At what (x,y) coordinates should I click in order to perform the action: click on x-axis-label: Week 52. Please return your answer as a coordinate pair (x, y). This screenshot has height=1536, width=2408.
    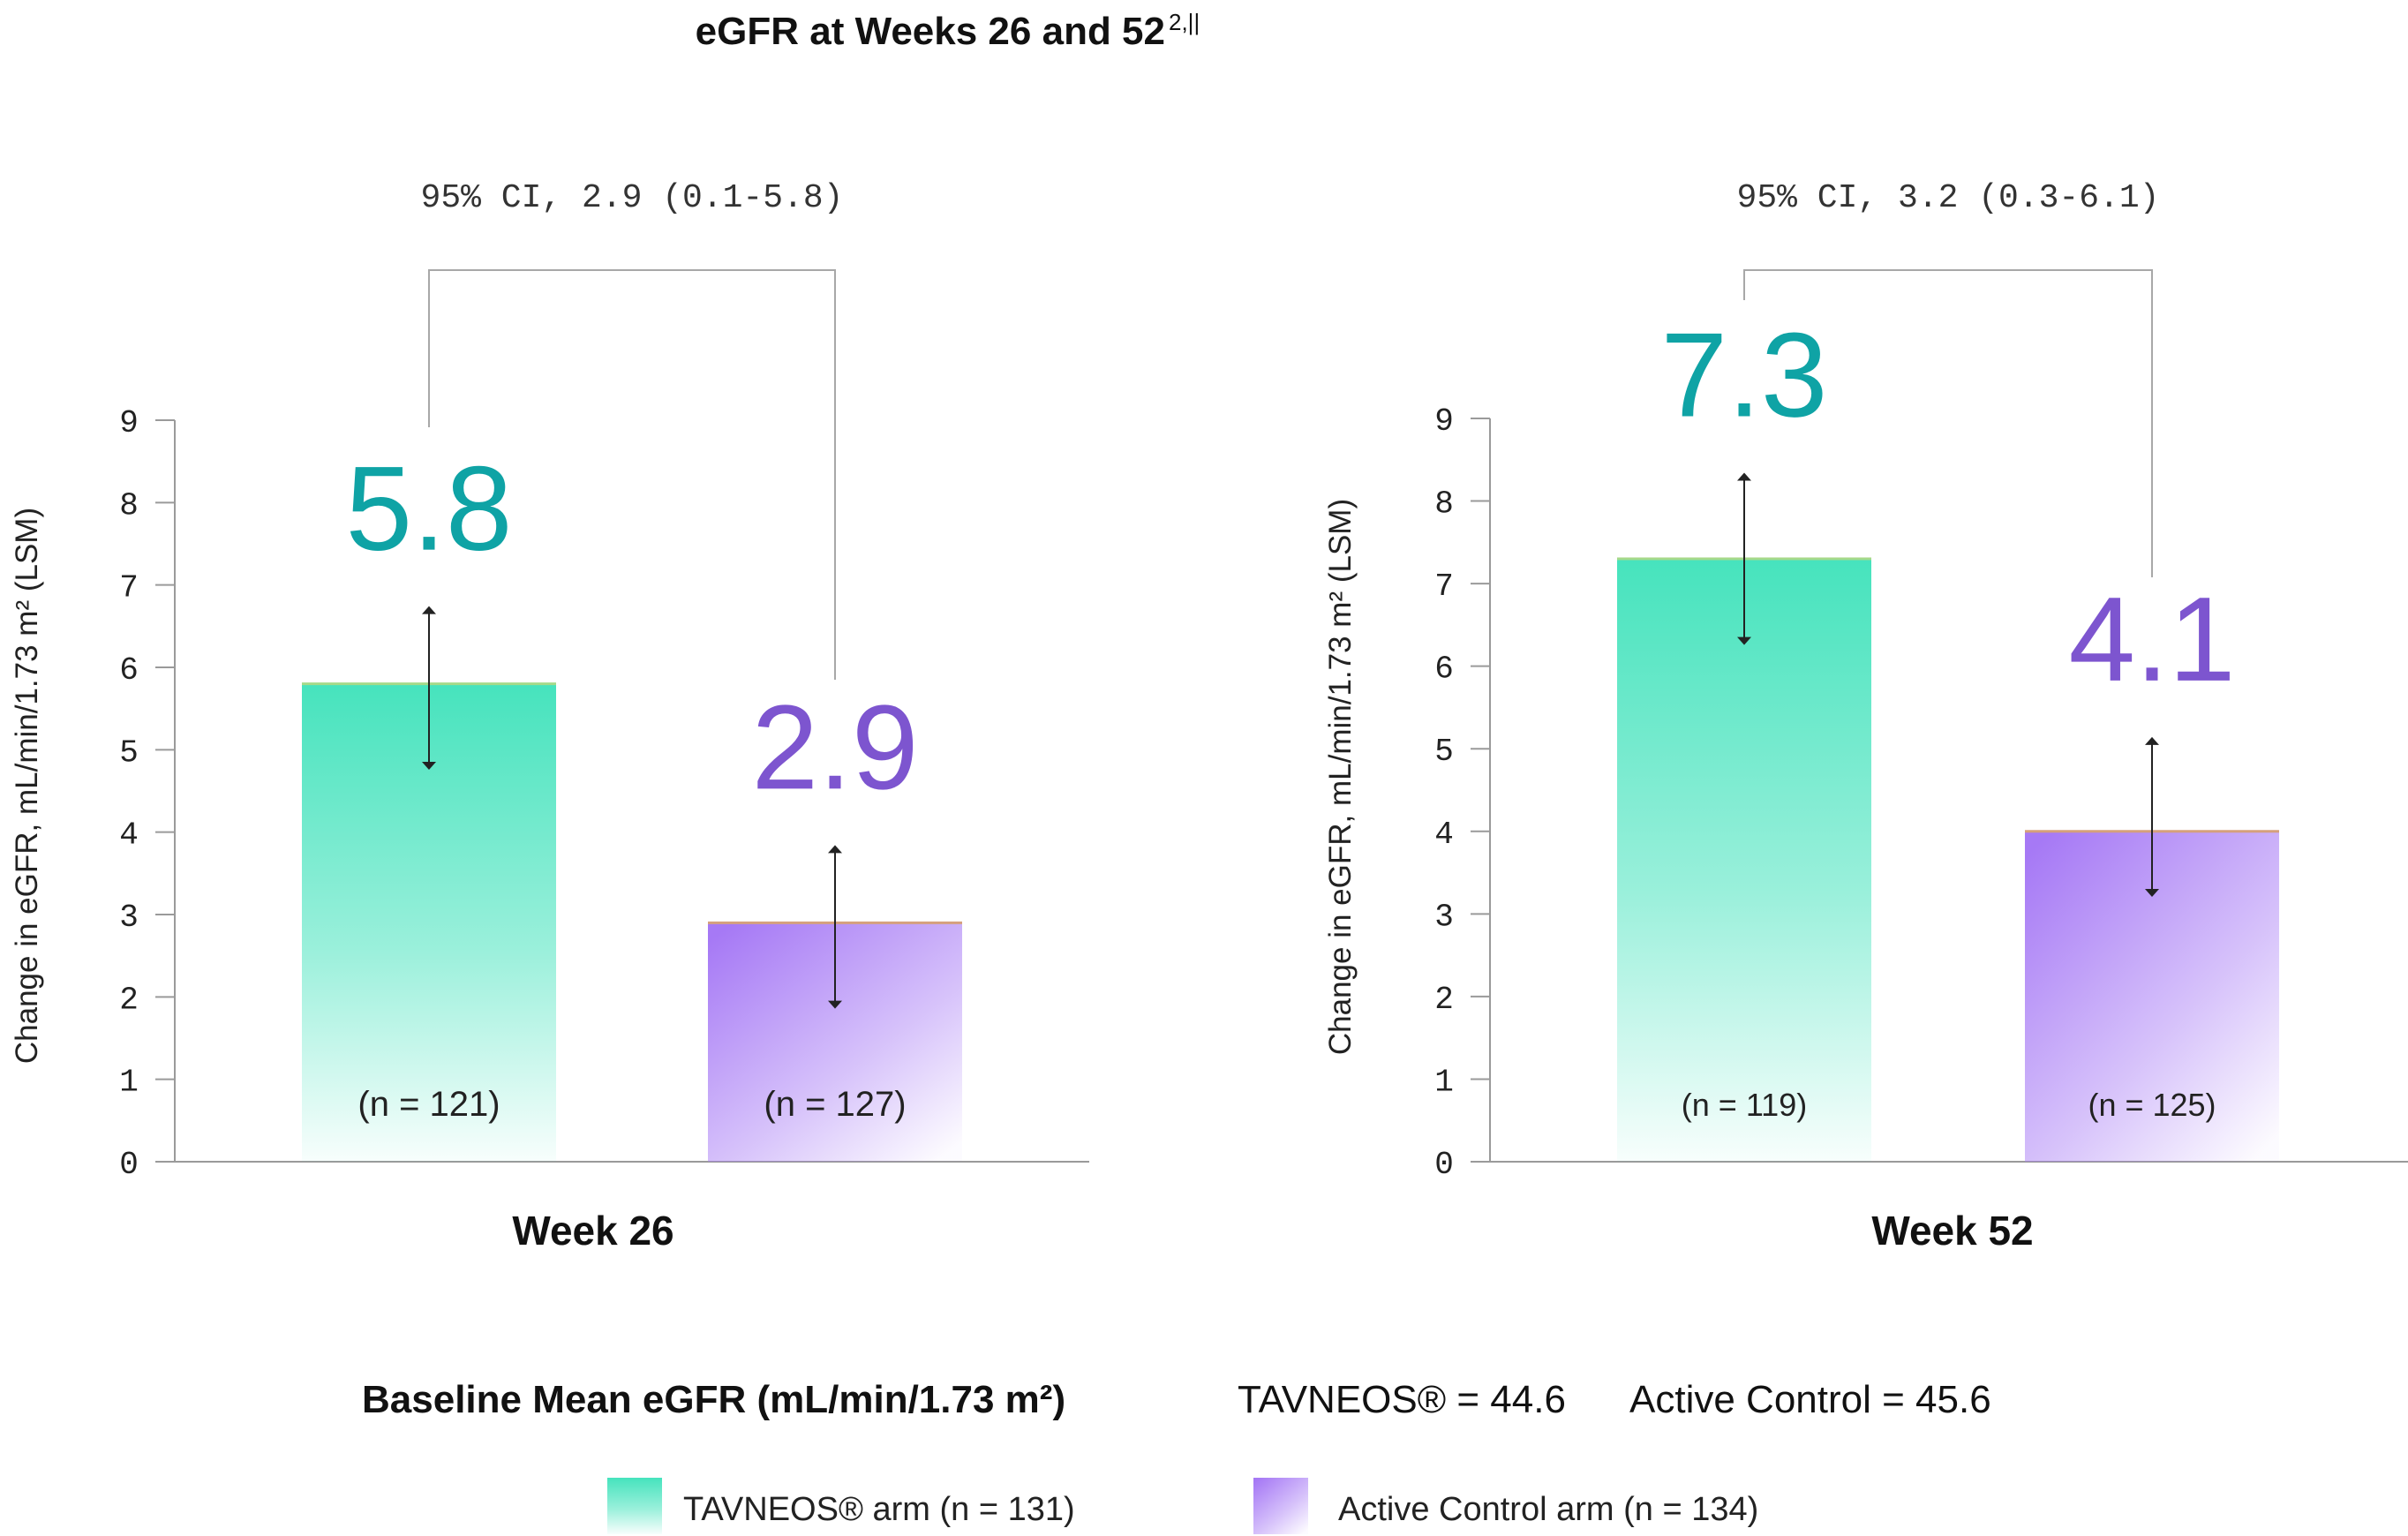
    Looking at the image, I should click on (1952, 1231).